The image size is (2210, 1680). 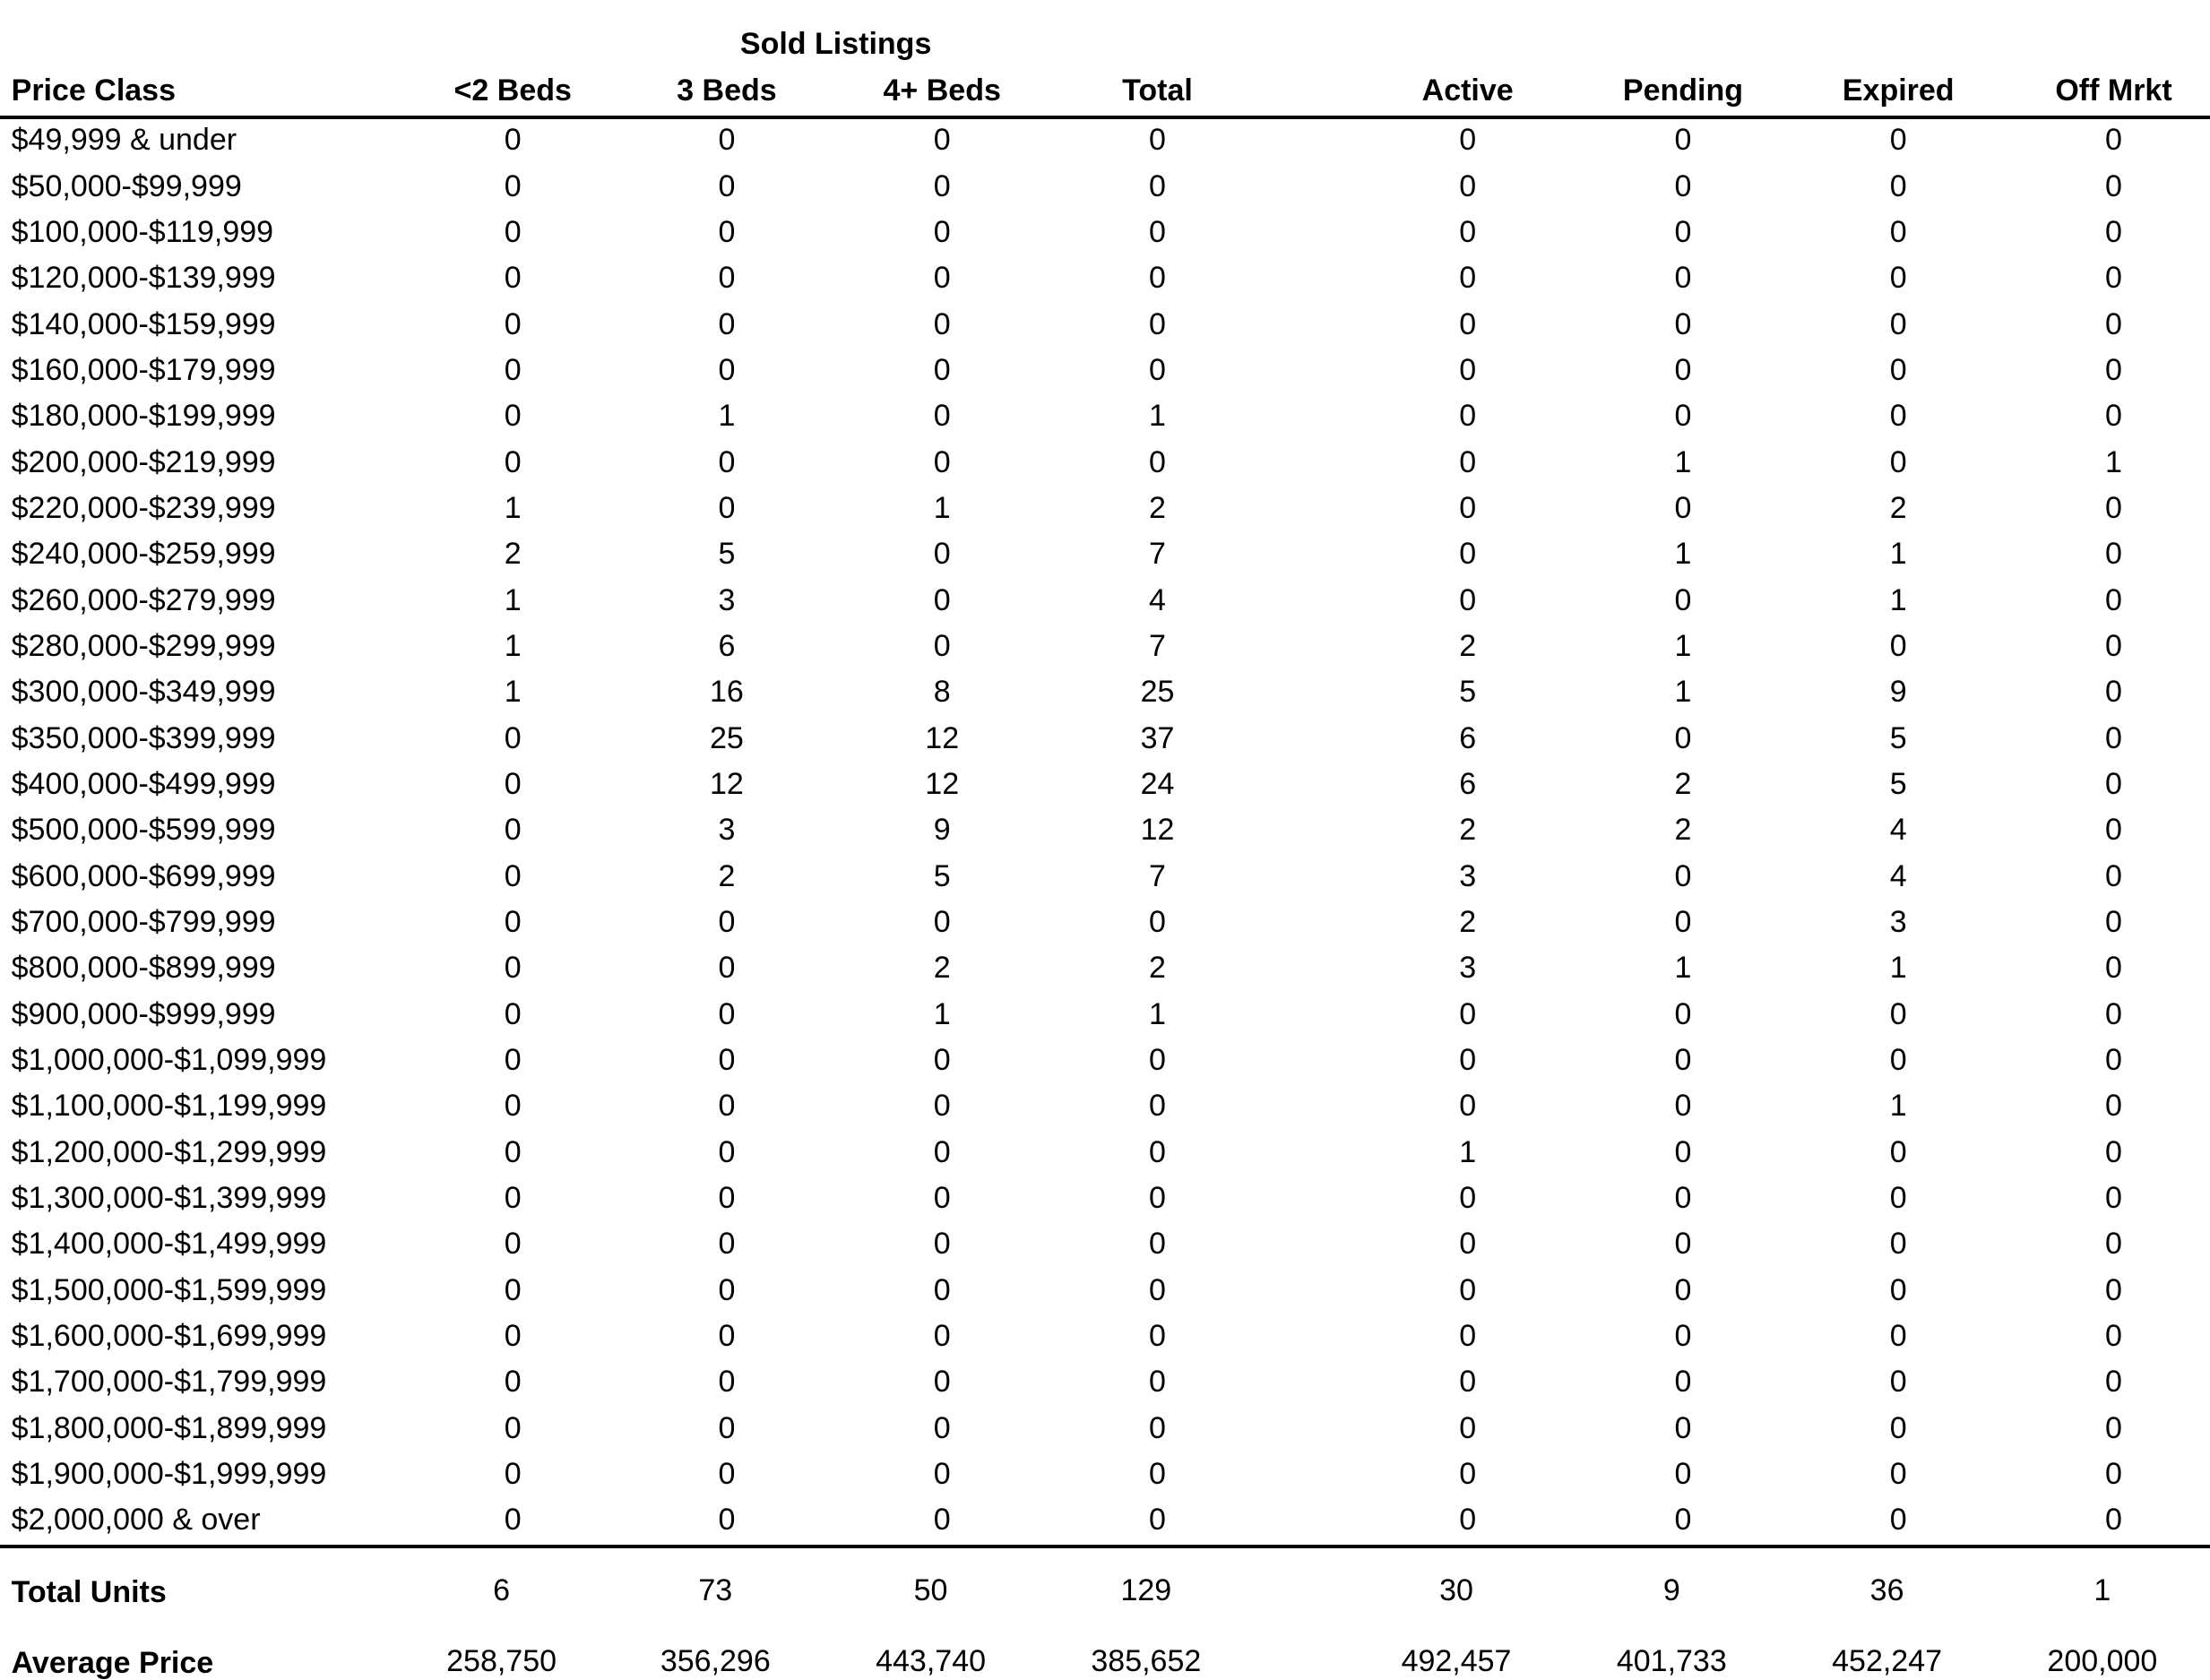 What do you see at coordinates (143, 922) in the screenshot?
I see `row-label: $700,000-$799,999` at bounding box center [143, 922].